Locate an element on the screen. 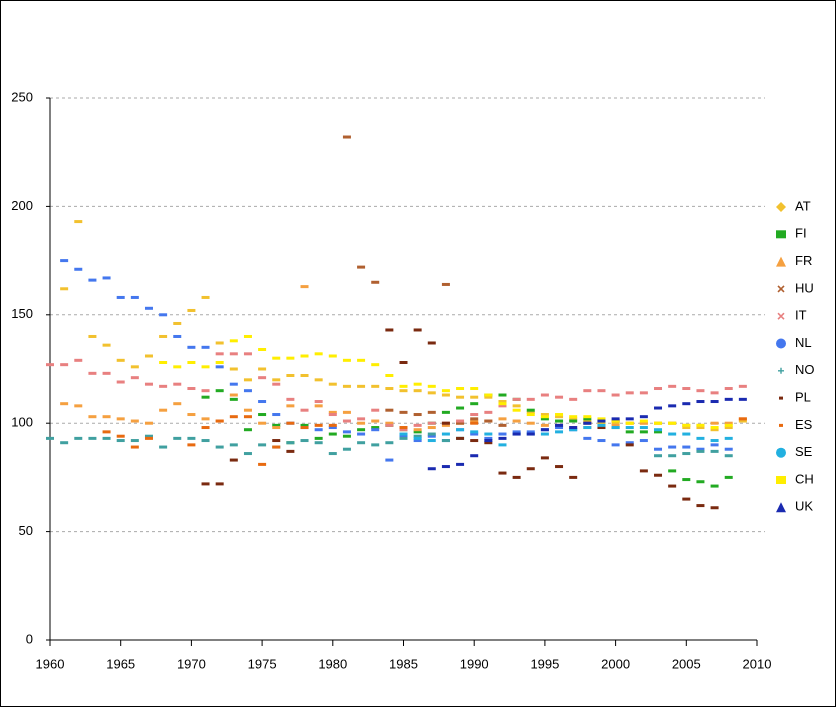 Image resolution: width=836 pixels, height=707 pixels. legend-label: CH is located at coordinates (804, 478).